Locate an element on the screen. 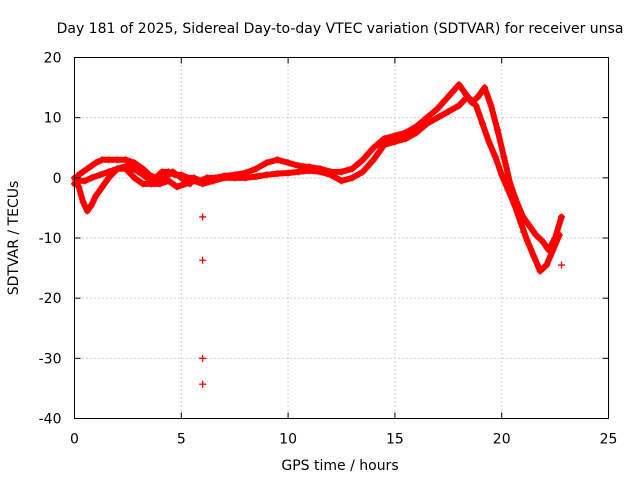 The height and width of the screenshot is (480, 640). y-tick-label: -30 is located at coordinates (50, 359).